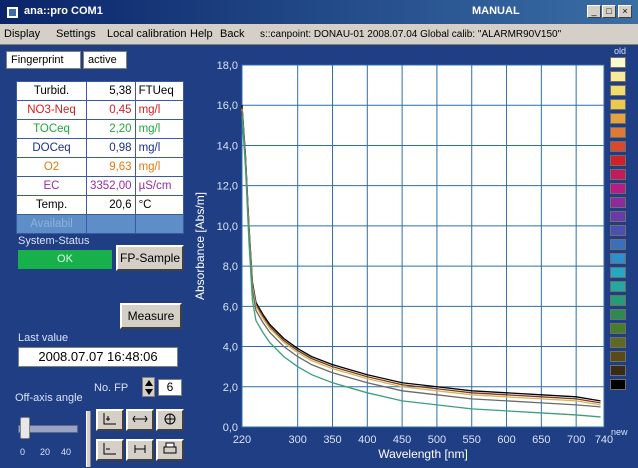  What do you see at coordinates (48, 429) in the screenshot?
I see `off-axis-slider-track` at bounding box center [48, 429].